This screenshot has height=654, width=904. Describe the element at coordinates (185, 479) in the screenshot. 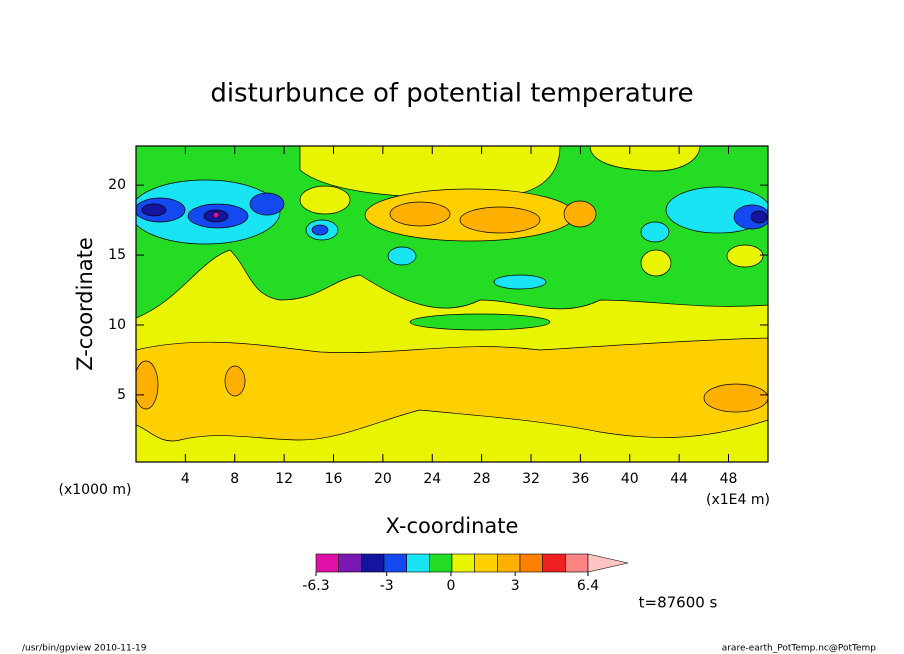

I see `x-tick-label: 4` at that location.